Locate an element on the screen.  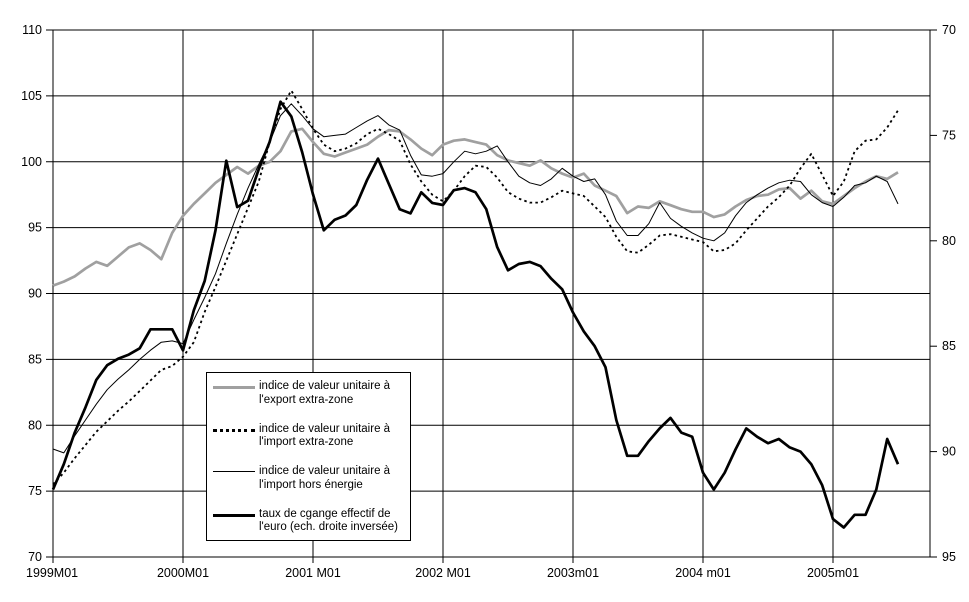
x-axis-tick-label: 2000M01 is located at coordinates (183, 573).